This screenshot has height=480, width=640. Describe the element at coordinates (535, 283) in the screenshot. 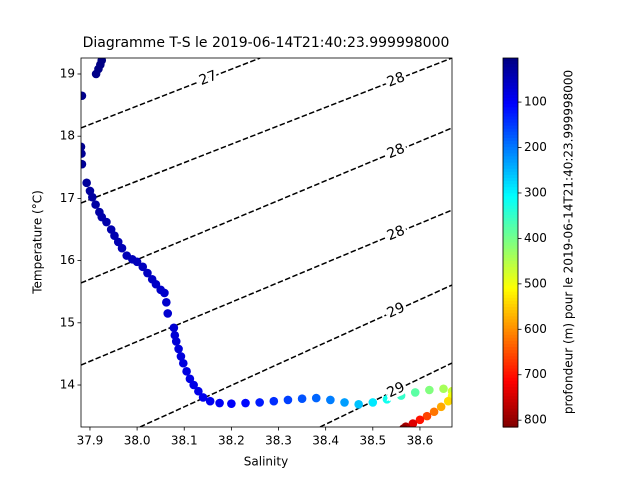

I see `colorbar-tick-label: 500` at that location.